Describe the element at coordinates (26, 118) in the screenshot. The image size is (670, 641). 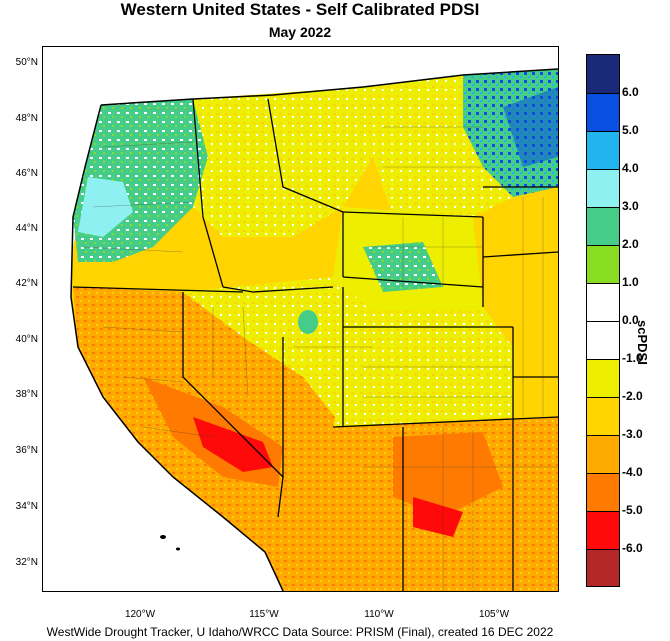
I see `lat-label-48: 48°N` at that location.